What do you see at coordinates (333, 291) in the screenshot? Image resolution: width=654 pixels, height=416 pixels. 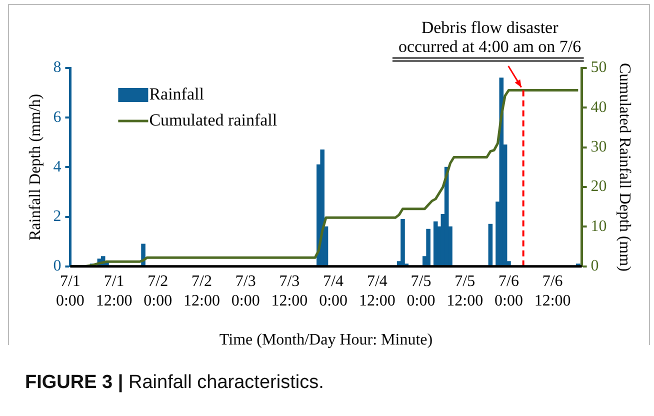 I see `x-tick-label: 7/4 0:00` at bounding box center [333, 291].